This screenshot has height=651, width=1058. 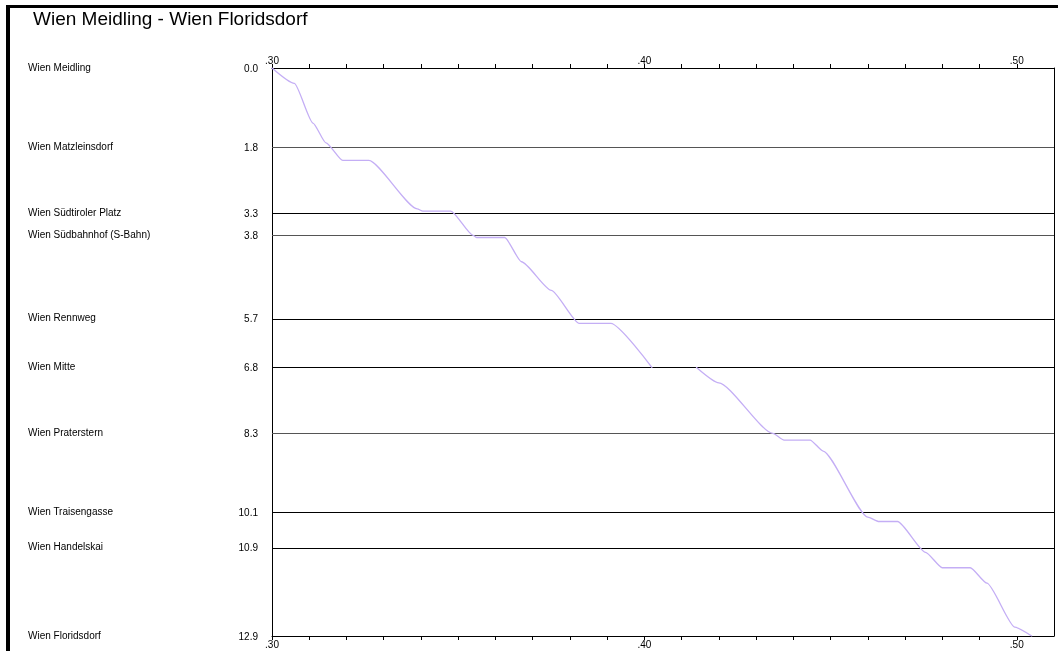 I want to click on text: Wien Südtiroler Platz, so click(x=75, y=212).